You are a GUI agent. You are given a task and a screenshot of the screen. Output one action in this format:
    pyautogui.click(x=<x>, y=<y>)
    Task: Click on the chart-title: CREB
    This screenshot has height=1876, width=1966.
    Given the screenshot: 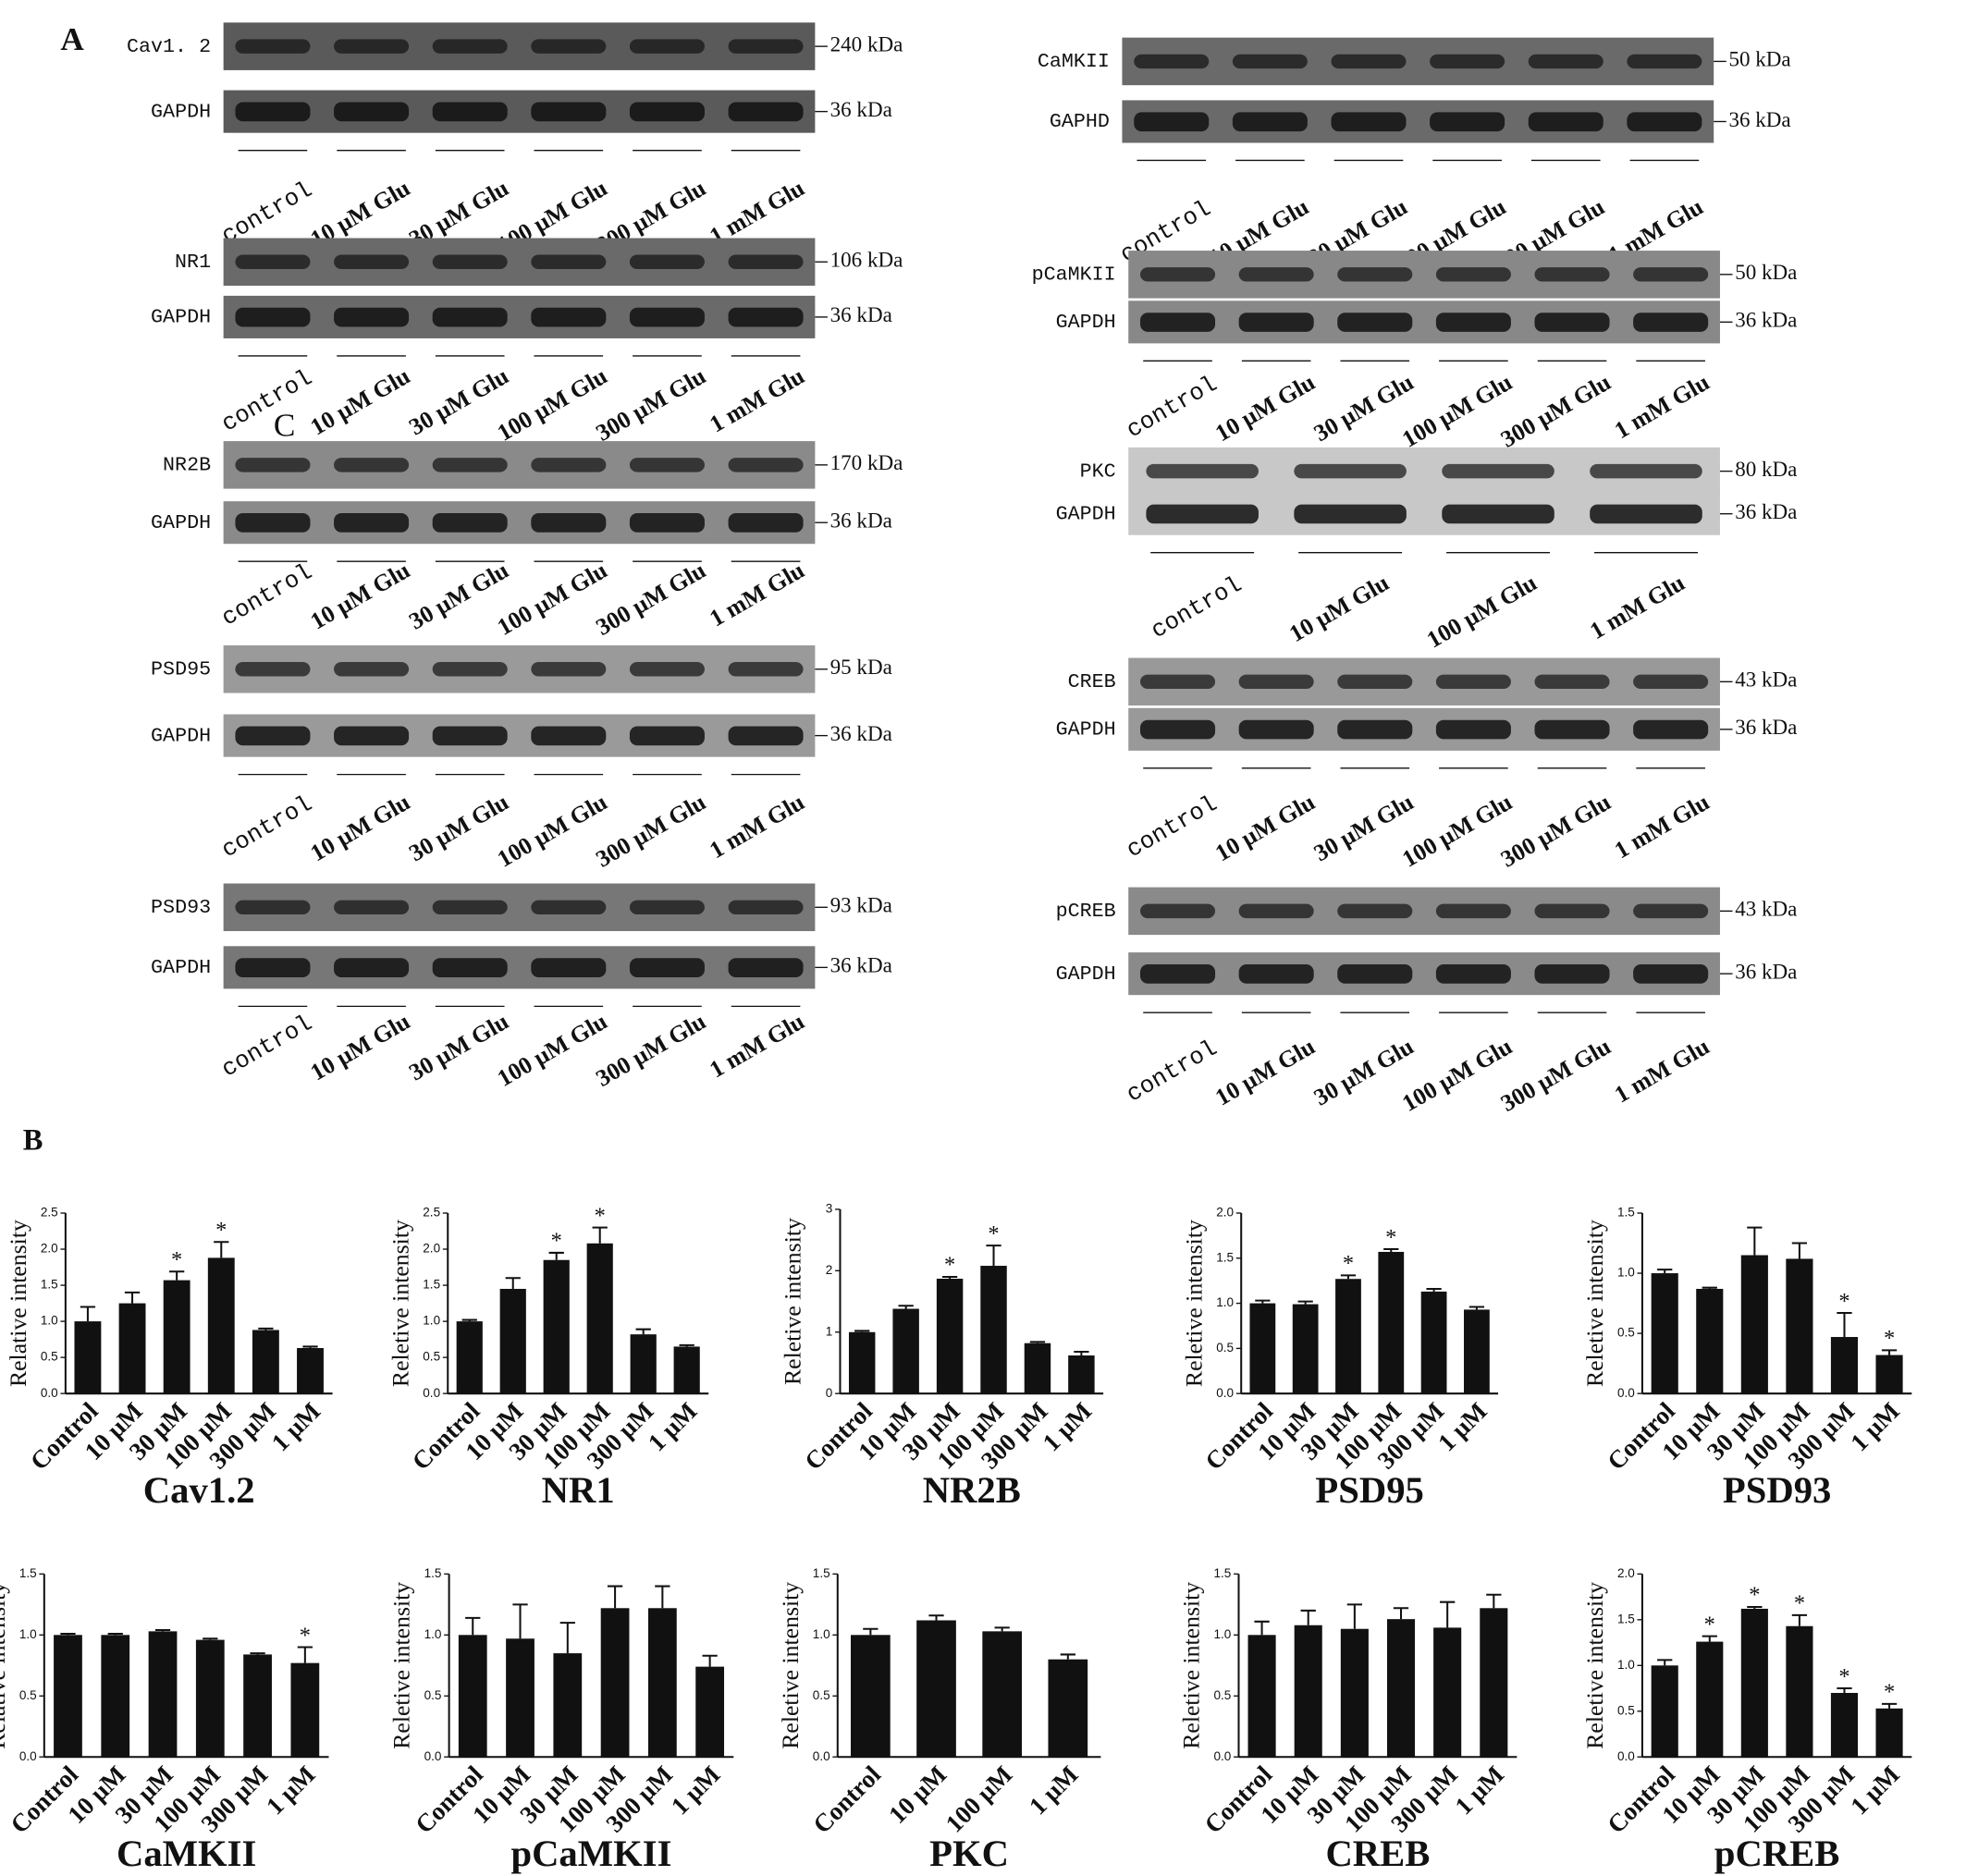 What is the action you would take?
    pyautogui.click(x=1377, y=1854)
    